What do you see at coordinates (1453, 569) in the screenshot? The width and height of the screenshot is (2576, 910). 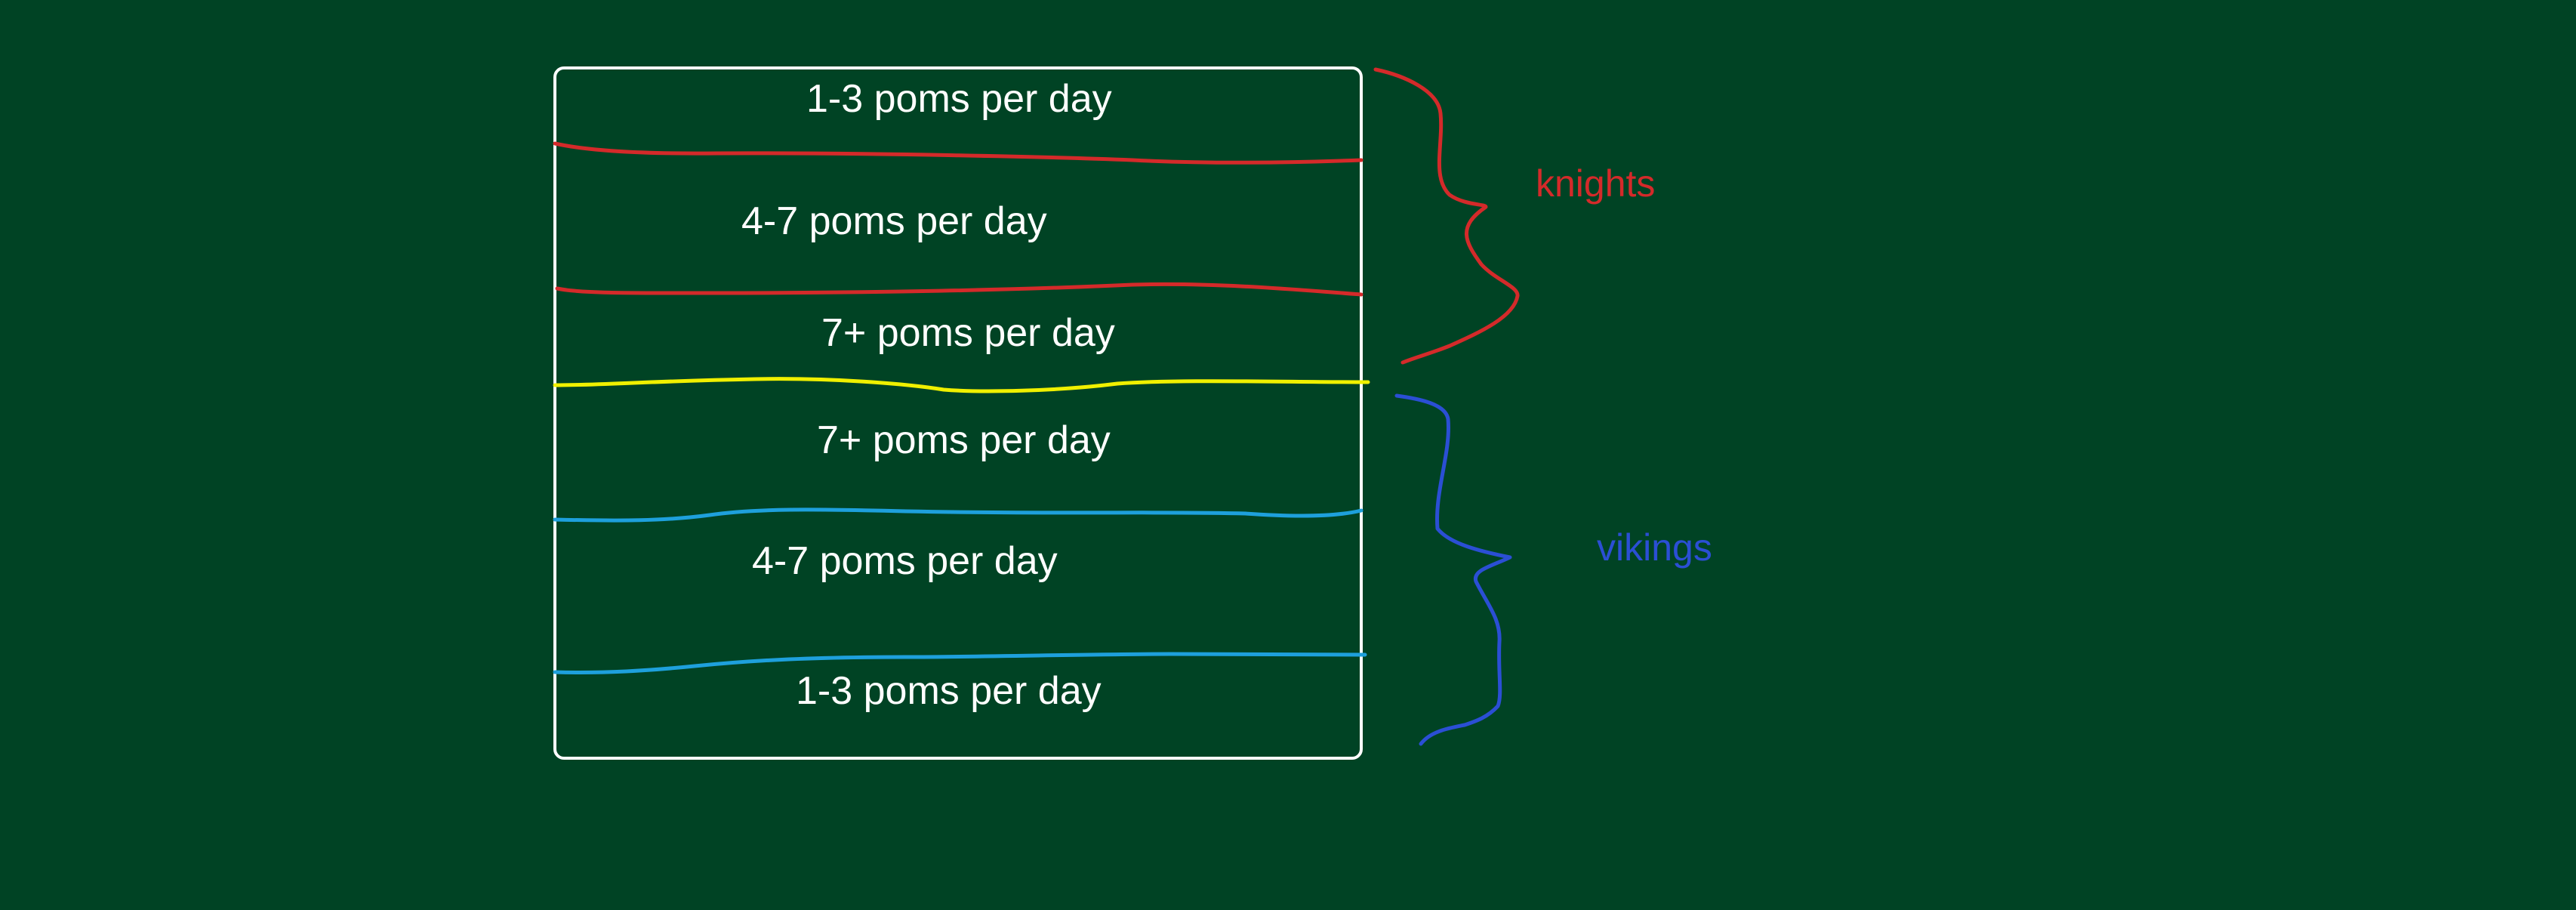 I see `vikings-brace` at bounding box center [1453, 569].